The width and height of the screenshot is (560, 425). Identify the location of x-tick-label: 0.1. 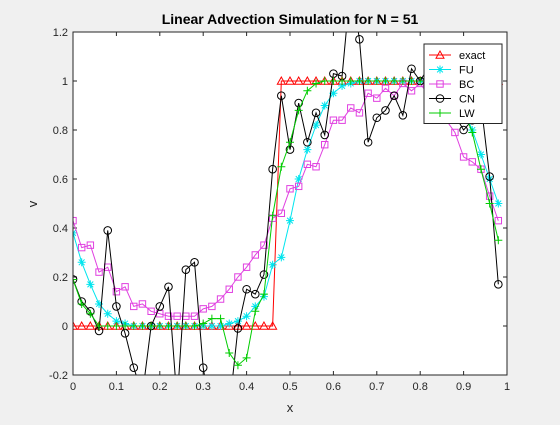
(116, 387).